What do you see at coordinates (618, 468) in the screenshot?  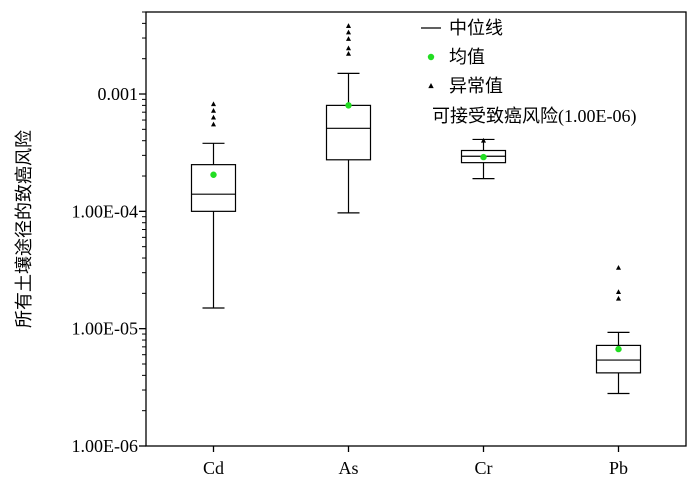 I see `x-category-label-pb: Pb` at bounding box center [618, 468].